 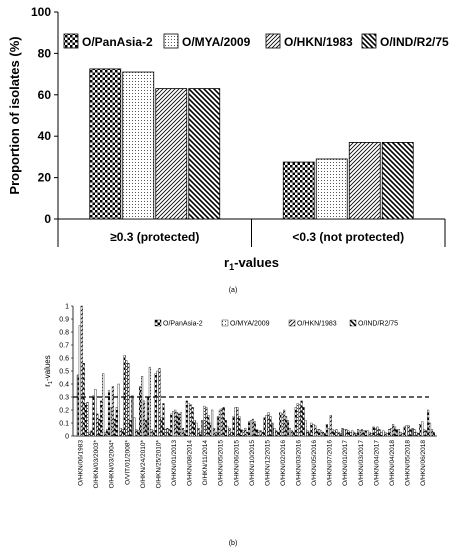 What do you see at coordinates (423, 463) in the screenshot?
I see `chart-b-x-tick-label: O/HKN/06/2018` at bounding box center [423, 463].